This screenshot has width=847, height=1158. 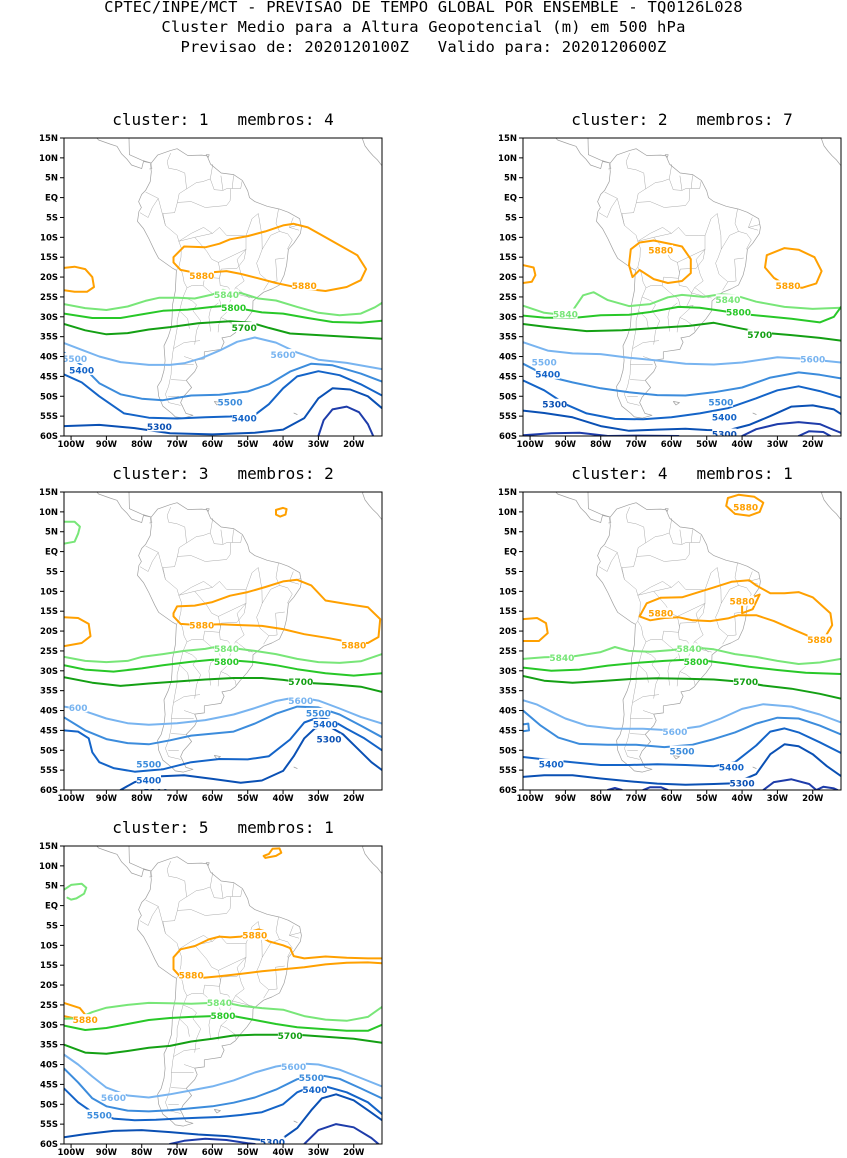 What do you see at coordinates (49, 358) in the screenshot?
I see `lat-tick-label: 40S` at bounding box center [49, 358].